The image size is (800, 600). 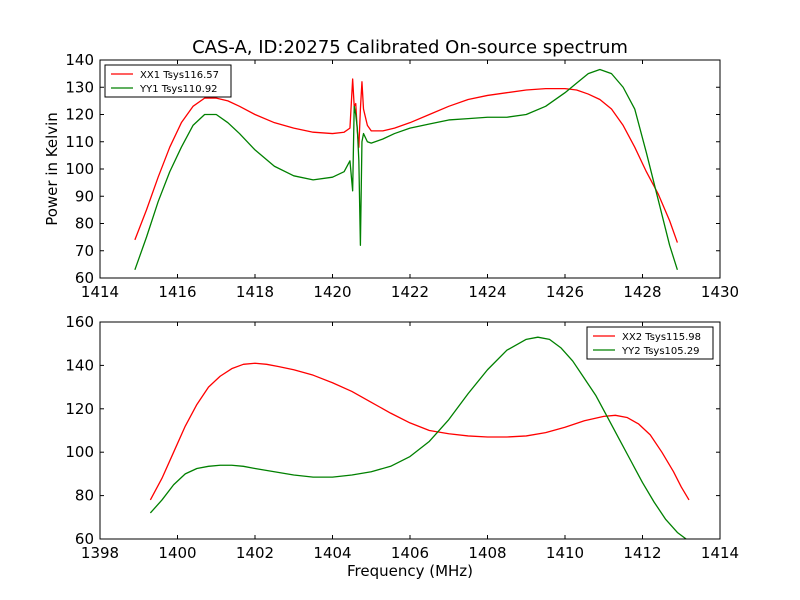 What do you see at coordinates (642, 553) in the screenshot?
I see `x-tick-label: 1412` at bounding box center [642, 553].